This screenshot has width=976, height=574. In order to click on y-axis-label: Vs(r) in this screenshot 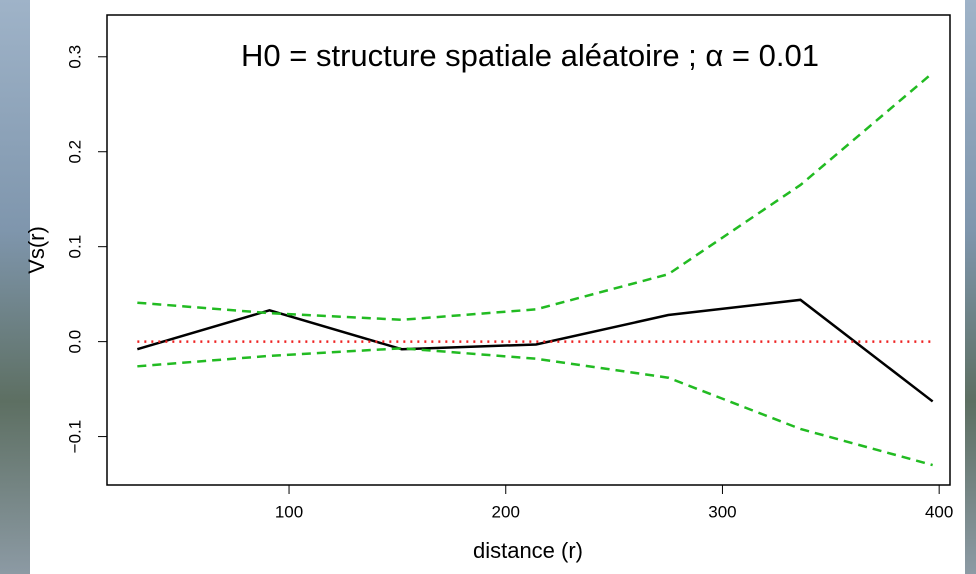, I will do `click(36, 250)`.